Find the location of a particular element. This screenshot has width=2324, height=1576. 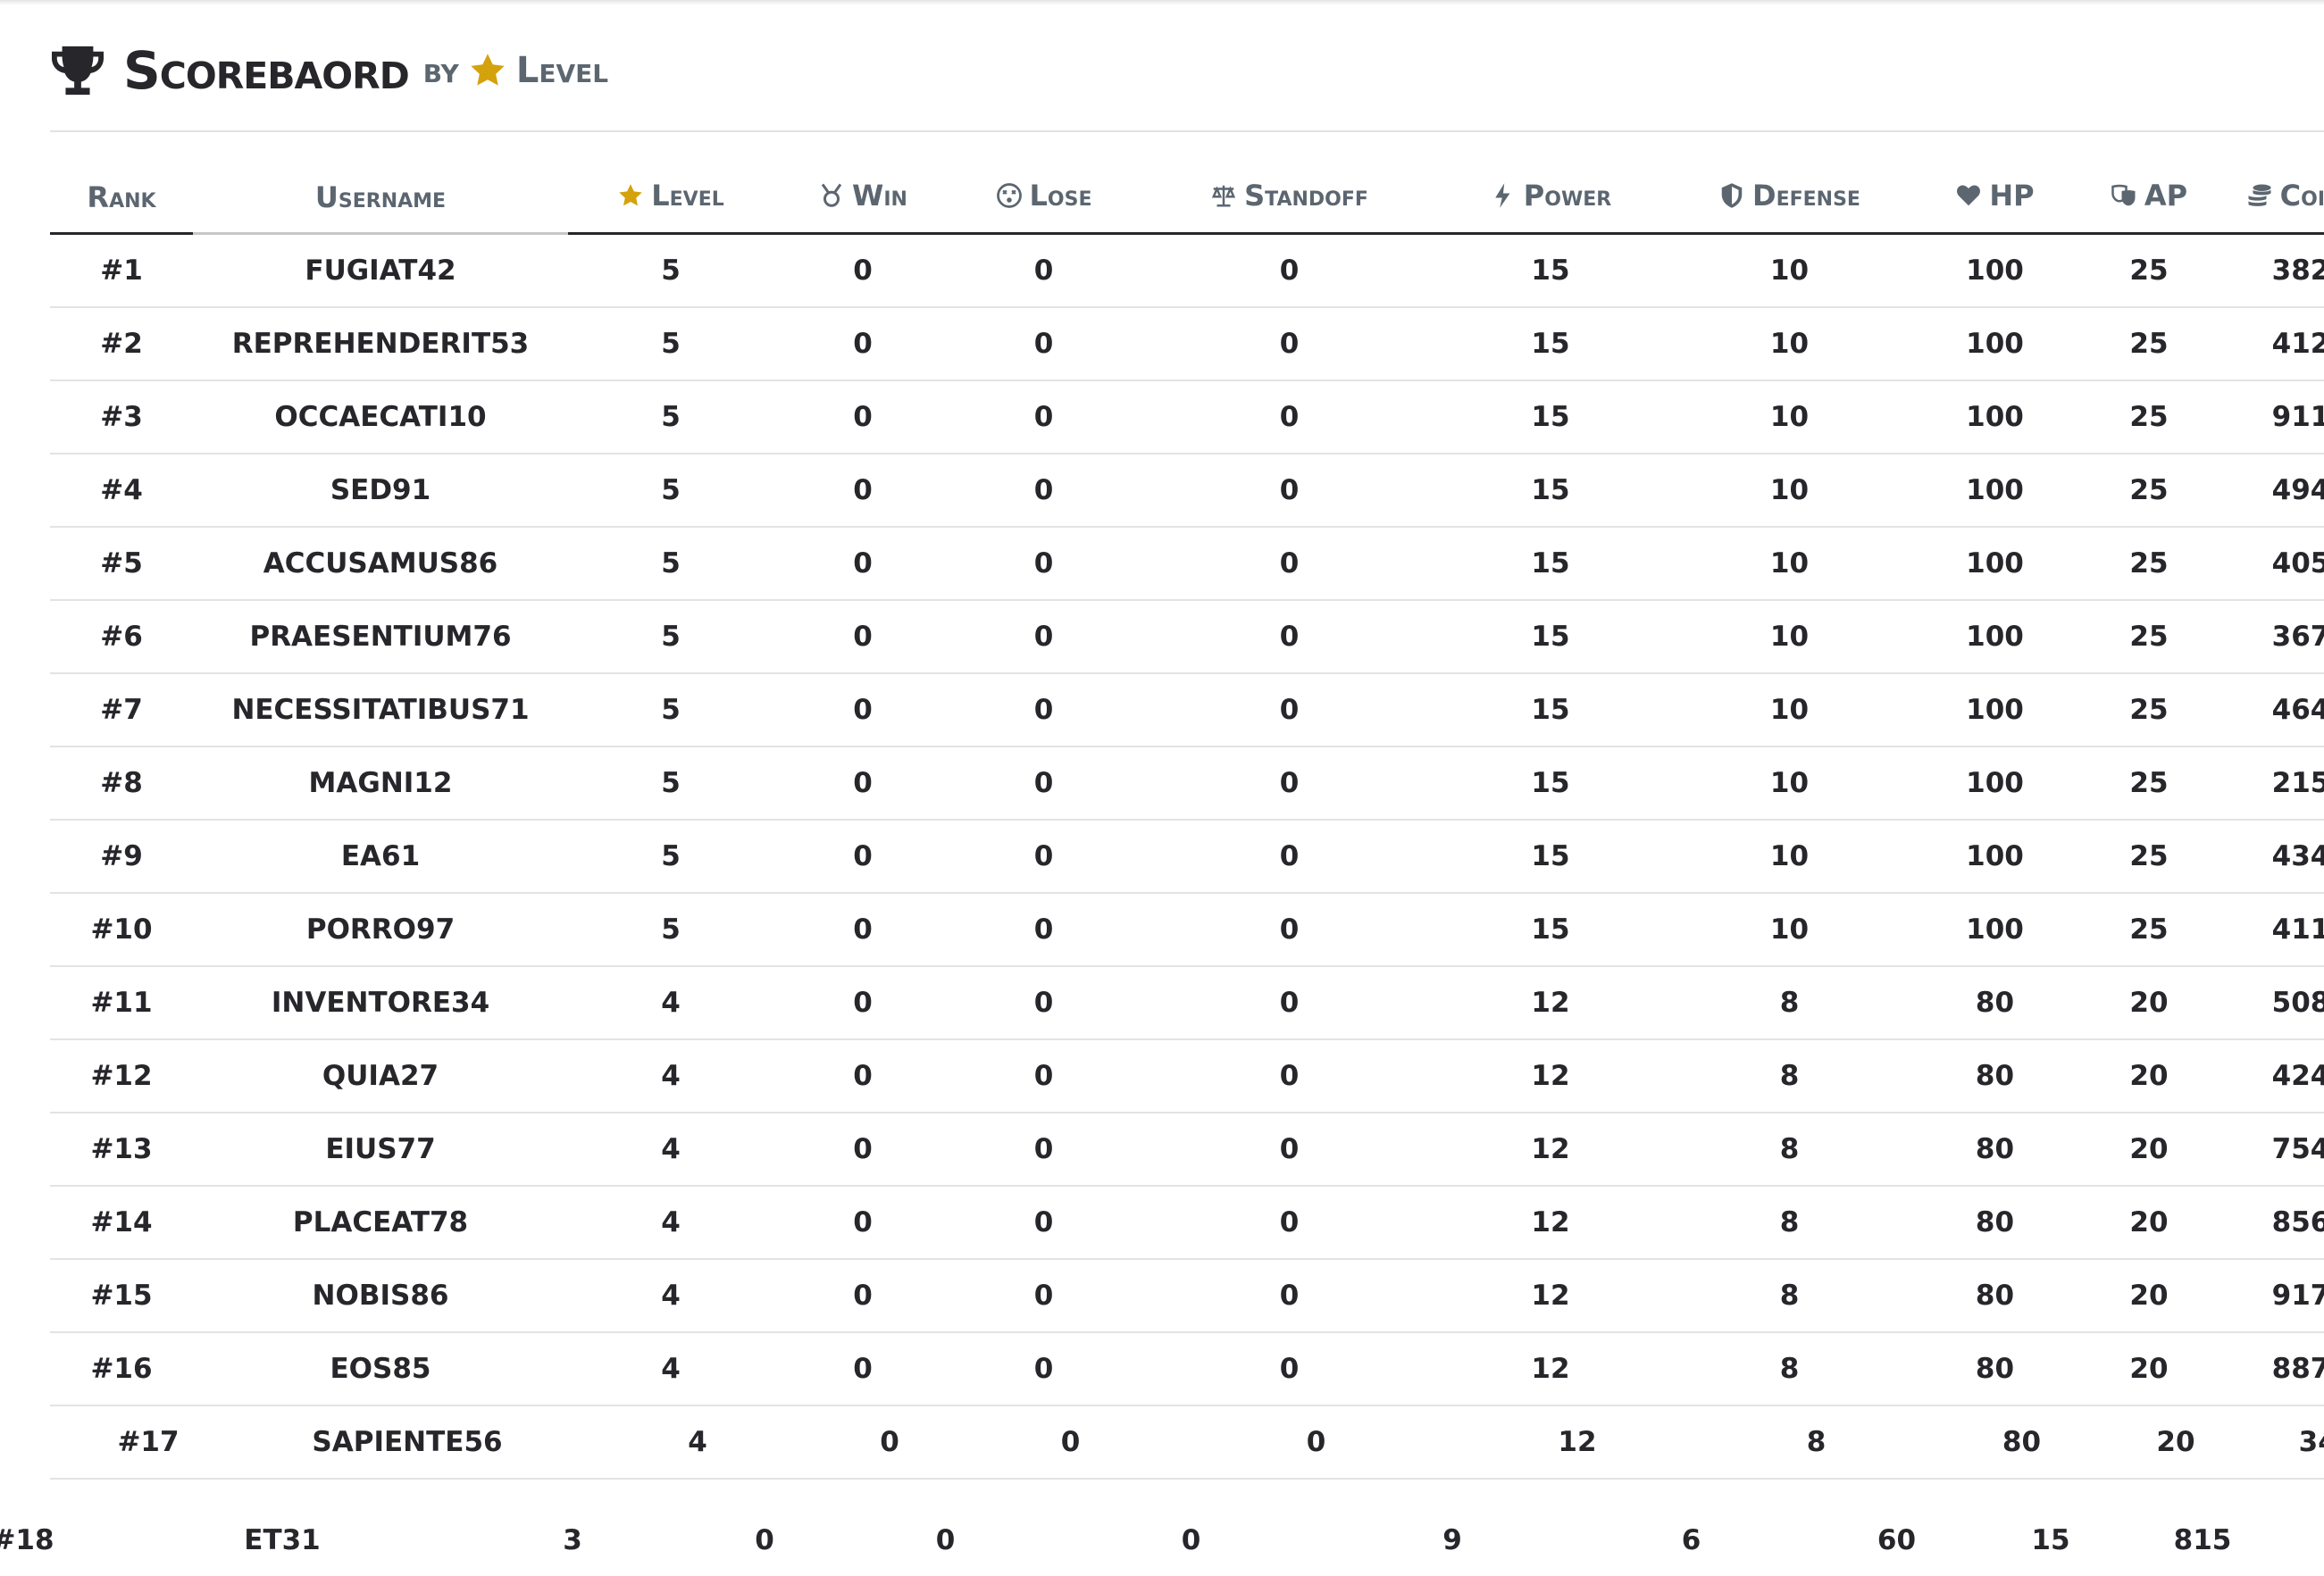

cell-username: NECESSITATIBUS71 is located at coordinates (380, 710).